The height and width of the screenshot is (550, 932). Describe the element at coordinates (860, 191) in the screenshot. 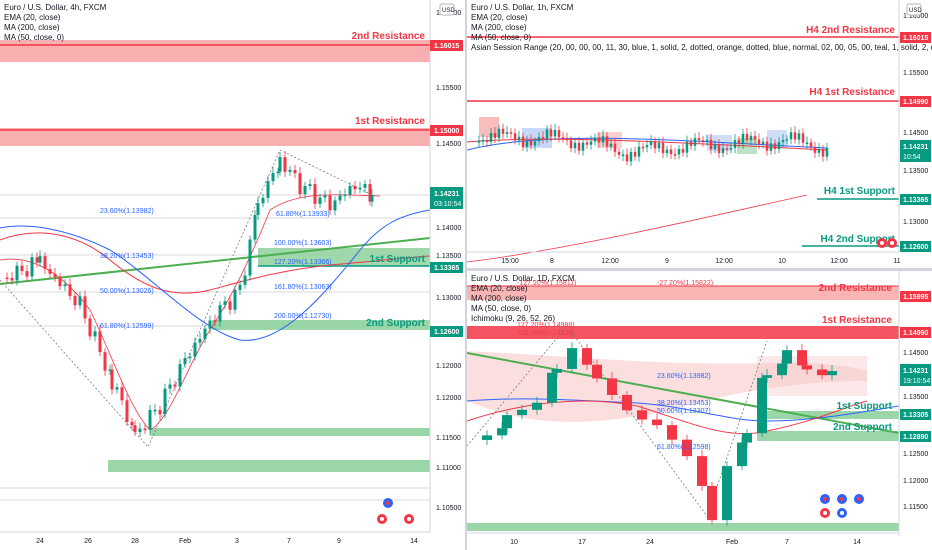

I see `zone-label-h4-1st-support: H4 1st Support` at that location.